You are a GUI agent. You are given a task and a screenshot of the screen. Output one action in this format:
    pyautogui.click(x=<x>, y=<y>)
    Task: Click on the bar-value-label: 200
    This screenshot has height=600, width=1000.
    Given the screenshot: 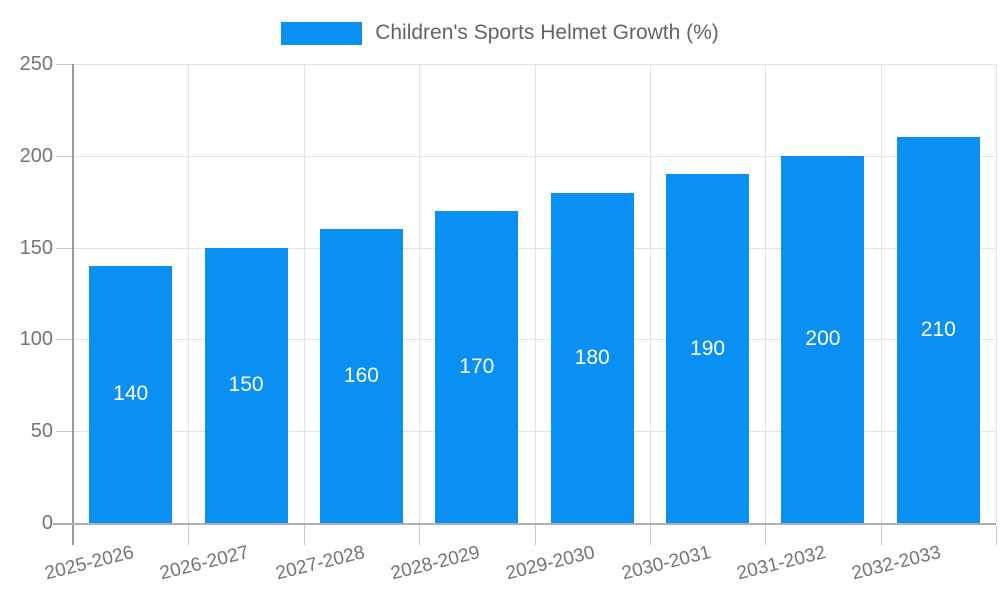 What is the action you would take?
    pyautogui.click(x=823, y=339)
    